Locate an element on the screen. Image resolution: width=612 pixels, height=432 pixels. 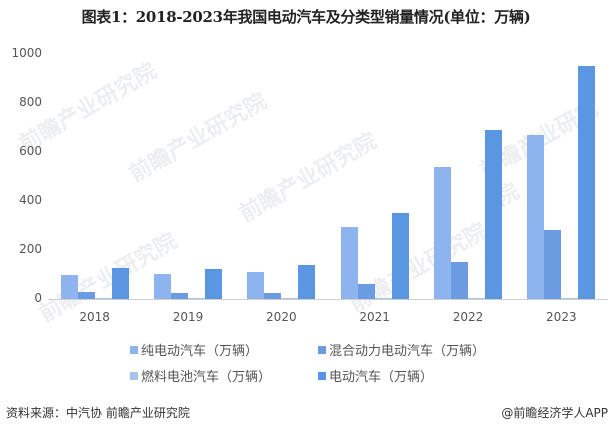
legend-label: 燃料电池汽车（万辆） is located at coordinates (206, 377).